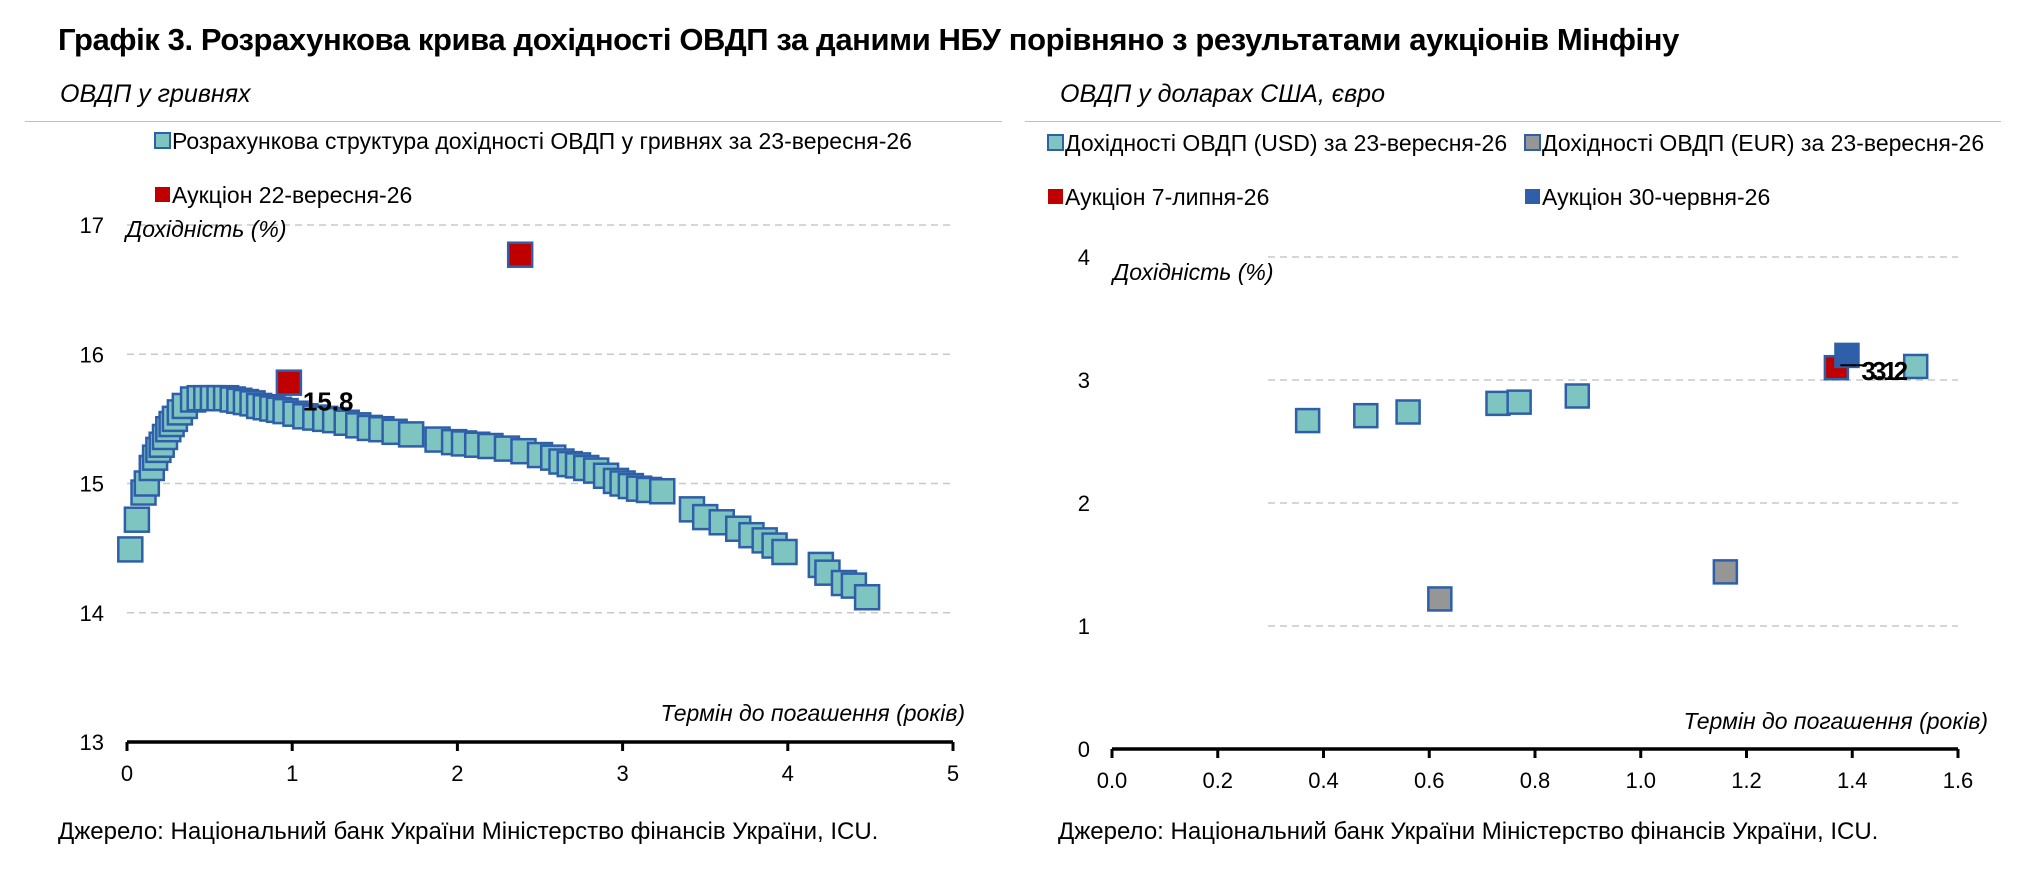 This screenshot has height=871, width=2022. What do you see at coordinates (812, 713) in the screenshot?
I see `x-axis-title-0: Термін до погашення (років)` at bounding box center [812, 713].